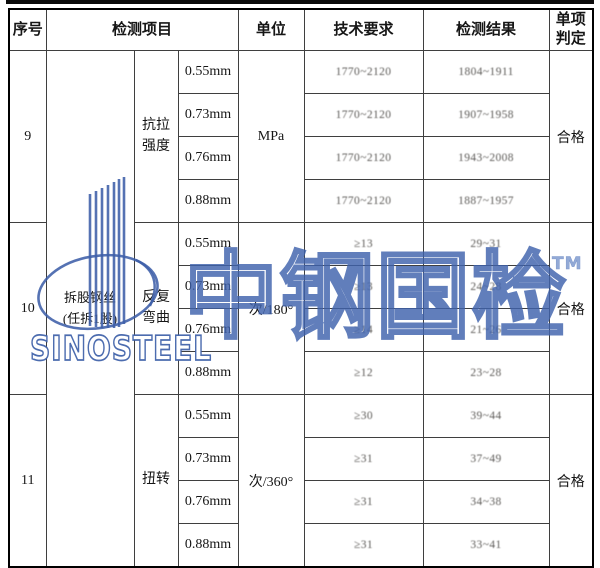 The width and height of the screenshot is (600, 568). What do you see at coordinates (486, 502) in the screenshot?
I see `result-cell: 34~38` at bounding box center [486, 502].